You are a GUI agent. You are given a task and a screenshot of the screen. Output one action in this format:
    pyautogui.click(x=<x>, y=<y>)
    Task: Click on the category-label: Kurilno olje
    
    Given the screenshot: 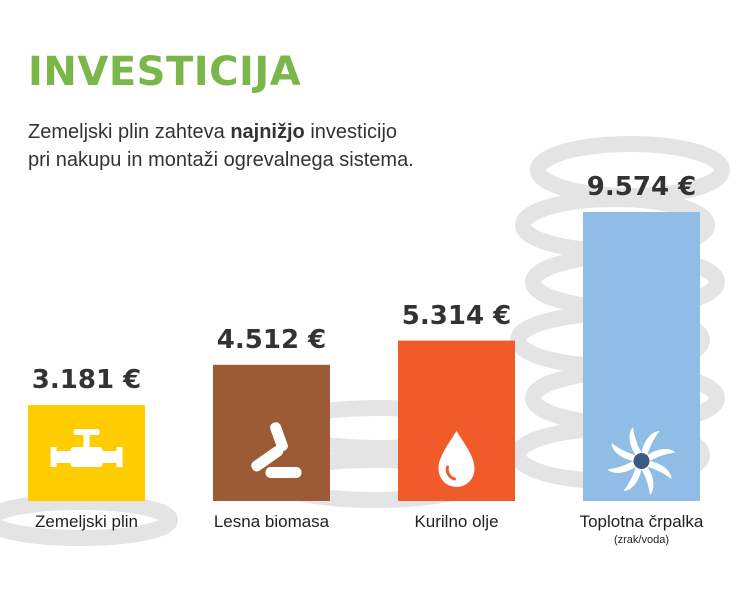 What is the action you would take?
    pyautogui.click(x=456, y=521)
    